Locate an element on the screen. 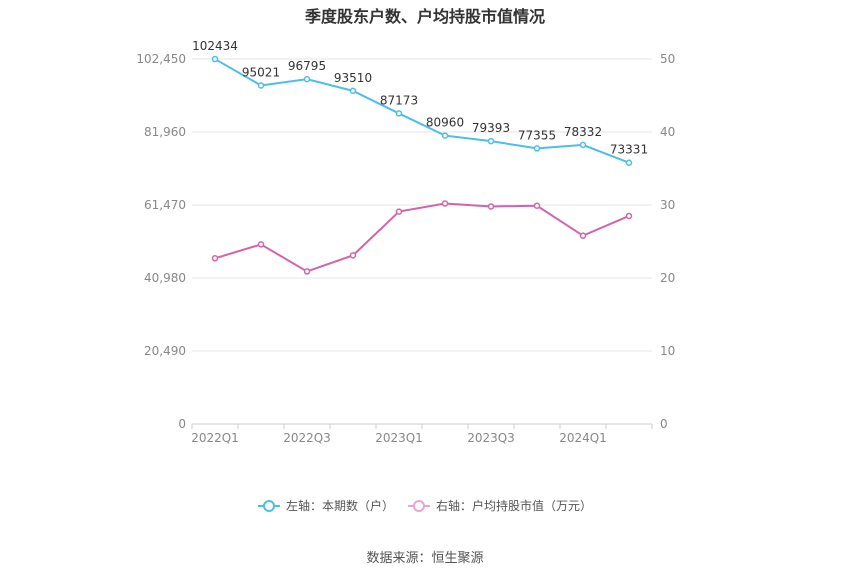 Image resolution: width=850 pixels, height=575 pixels. legend-label-right: 右轴：户均持股市值（万元） is located at coordinates (514, 506).